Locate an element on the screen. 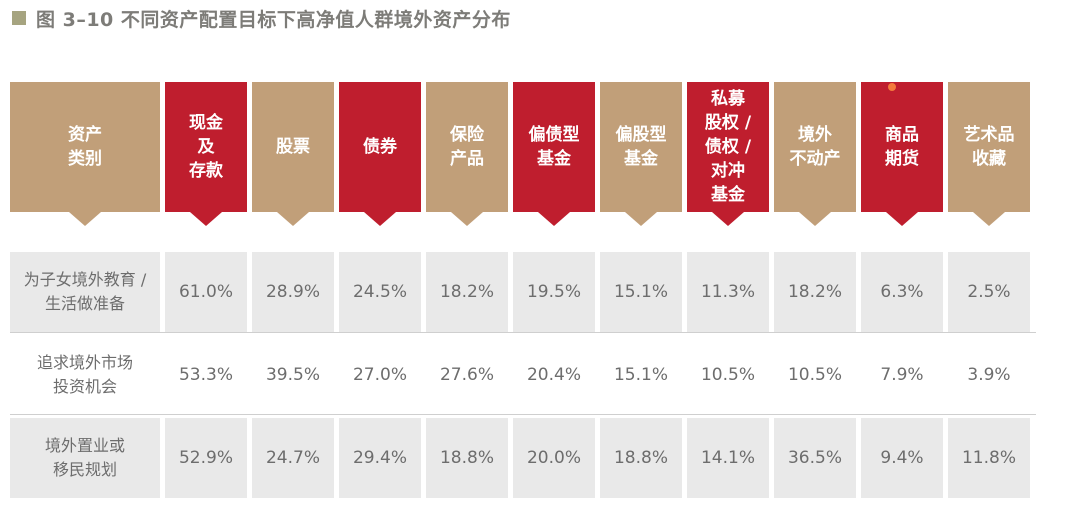  header-cell: 债券 is located at coordinates (380, 147).